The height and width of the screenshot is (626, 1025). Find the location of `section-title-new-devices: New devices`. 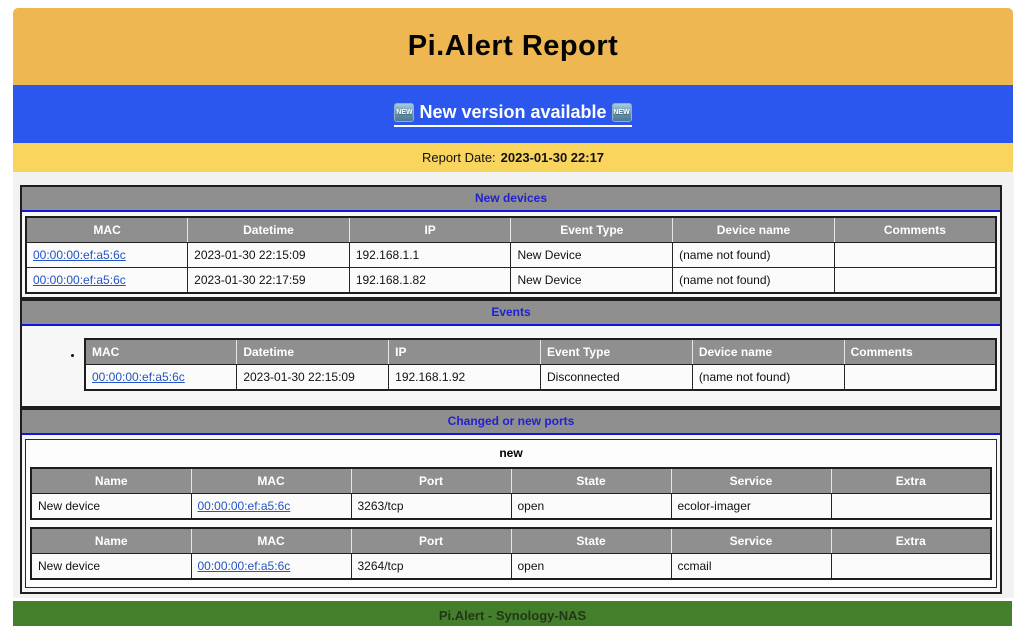

section-title-new-devices: New devices is located at coordinates (511, 199).